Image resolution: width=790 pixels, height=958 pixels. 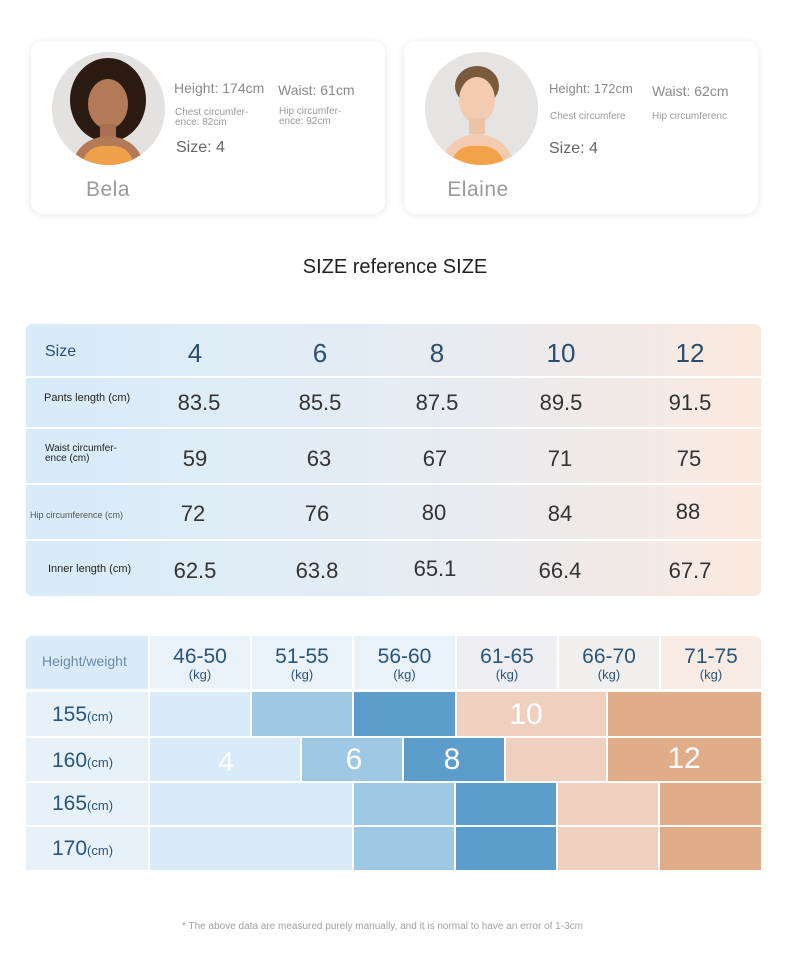 What do you see at coordinates (195, 353) in the screenshot?
I see `size-col-4: 4` at bounding box center [195, 353].